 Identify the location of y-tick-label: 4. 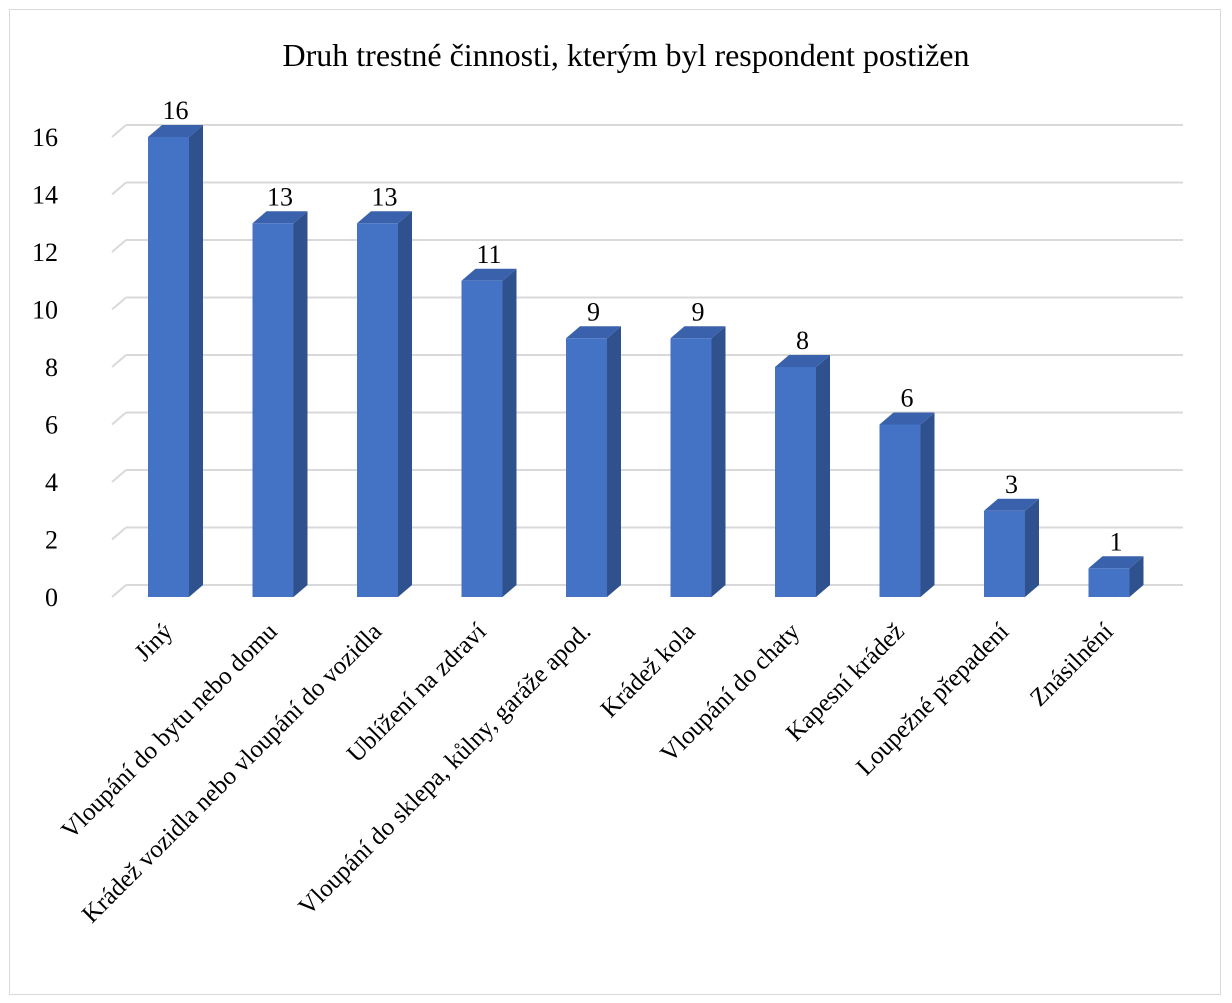
(51, 482).